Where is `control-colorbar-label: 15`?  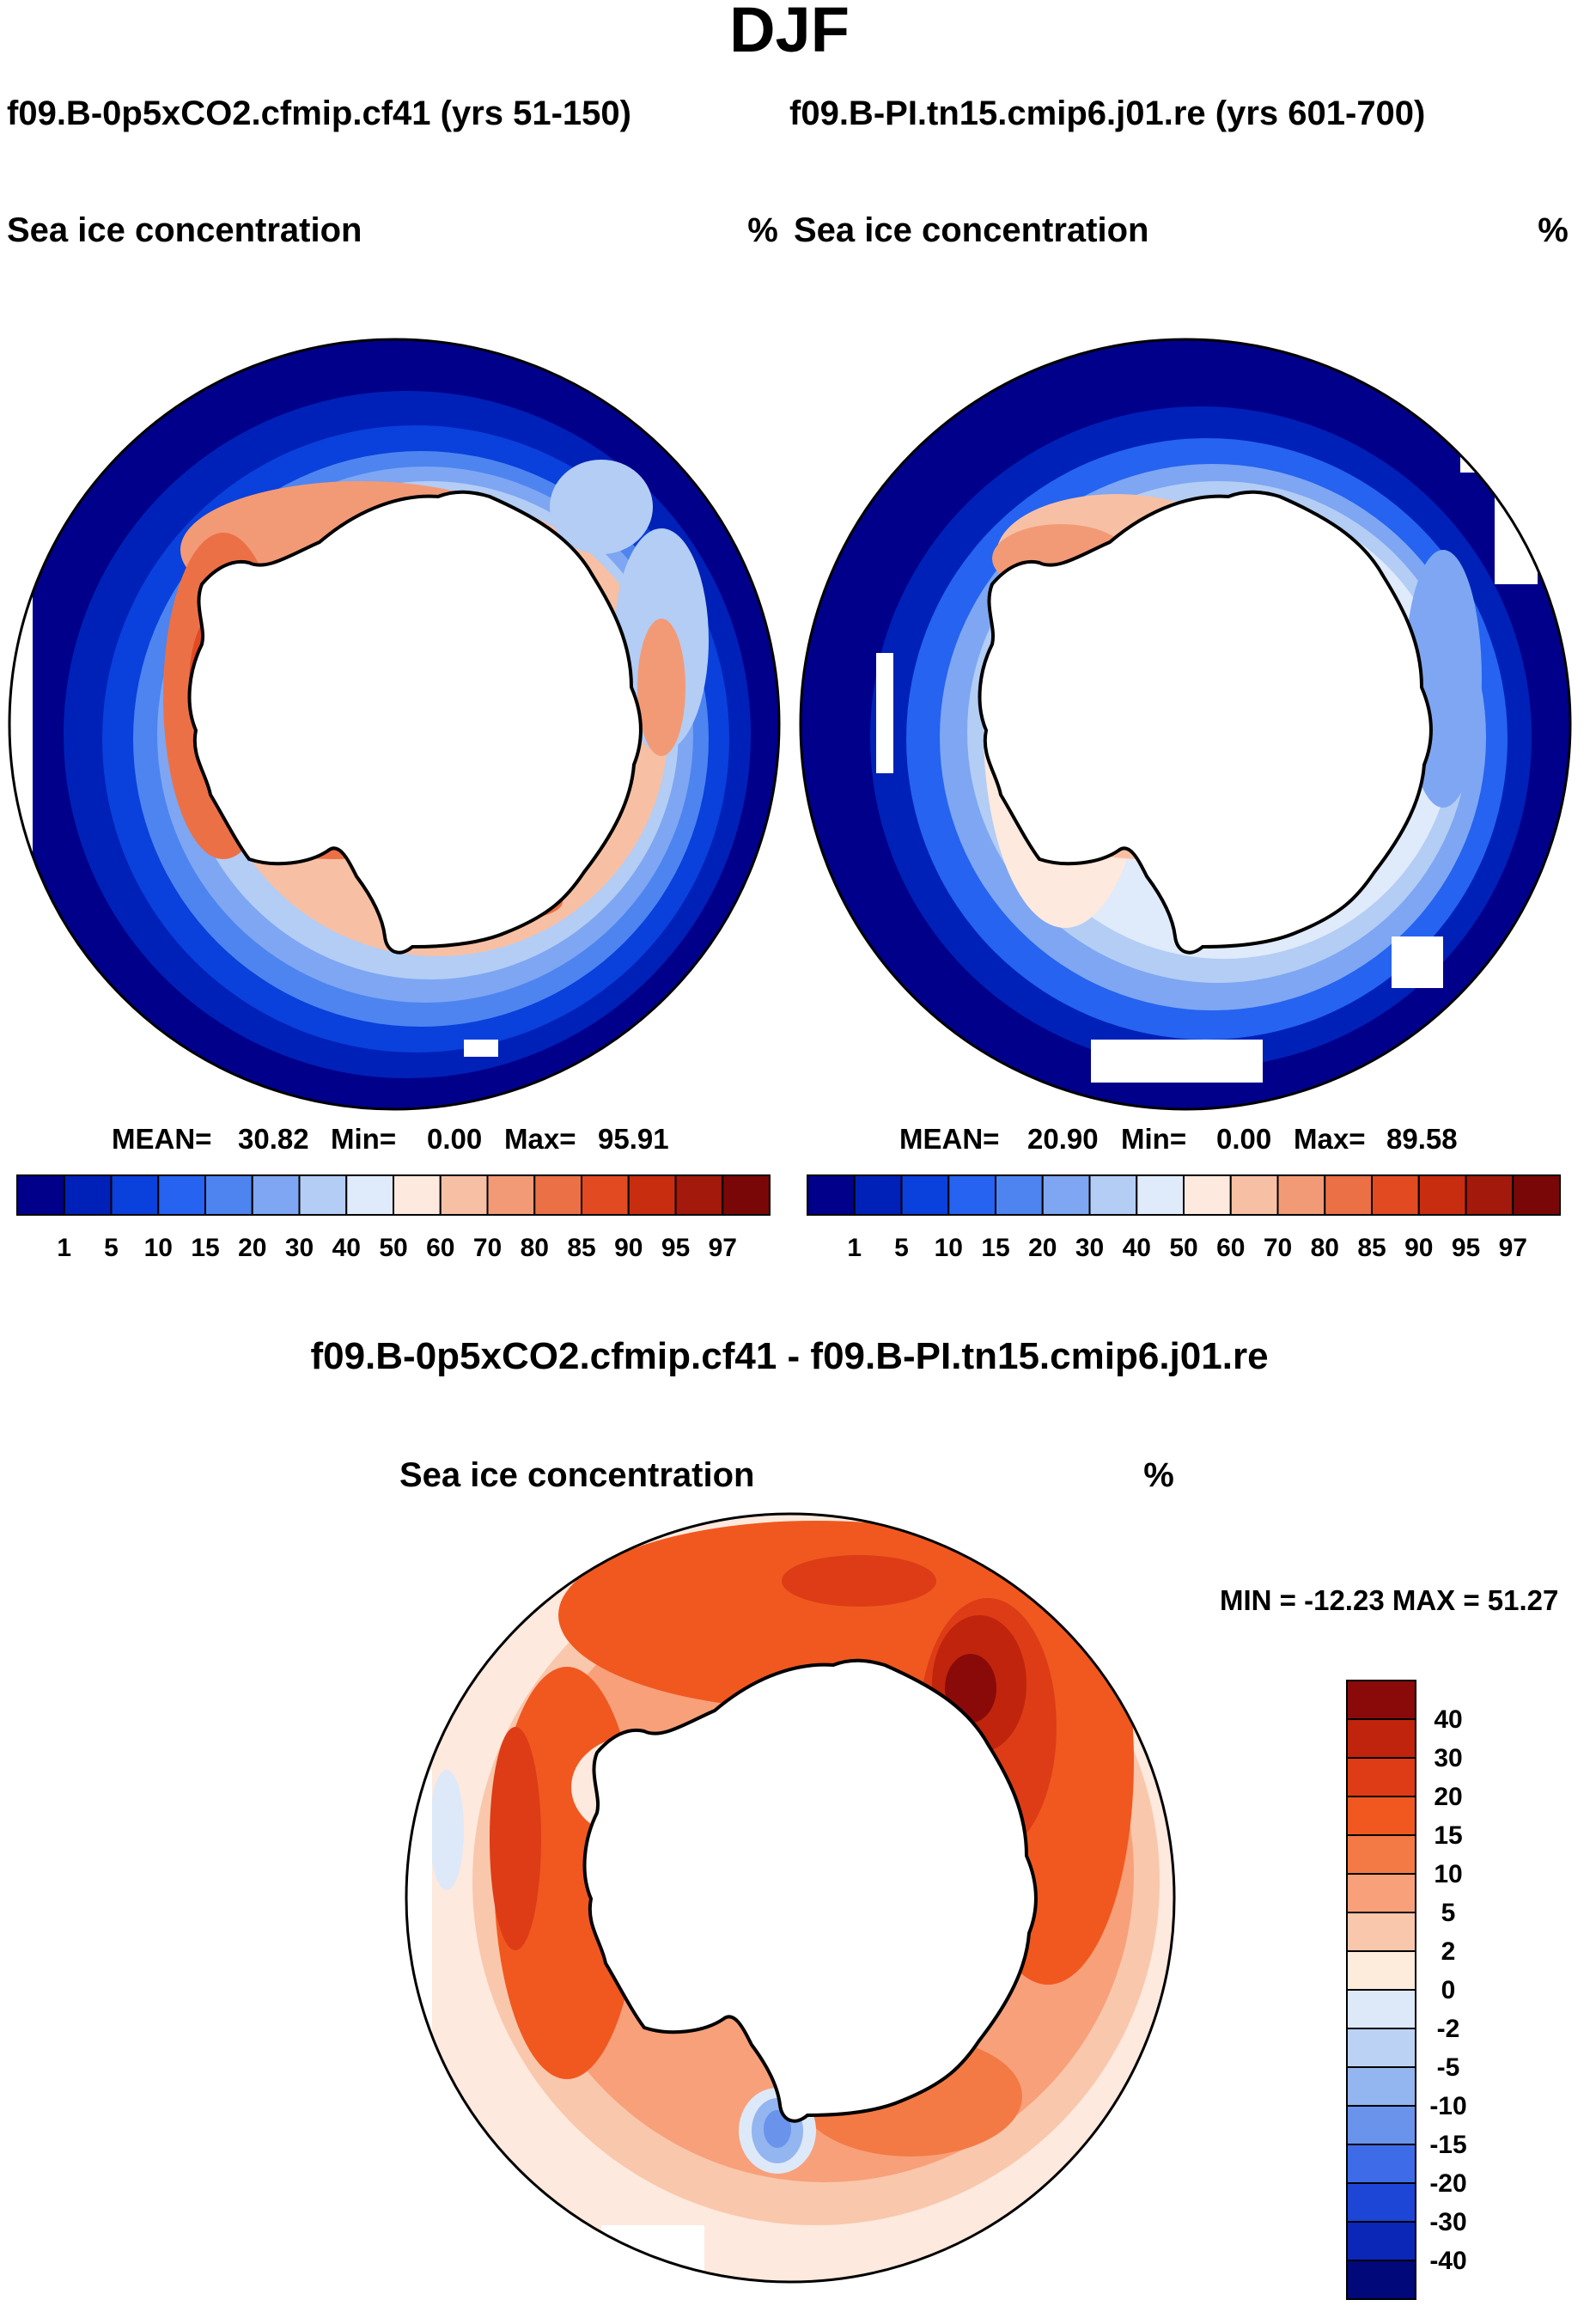 control-colorbar-label: 15 is located at coordinates (995, 1248).